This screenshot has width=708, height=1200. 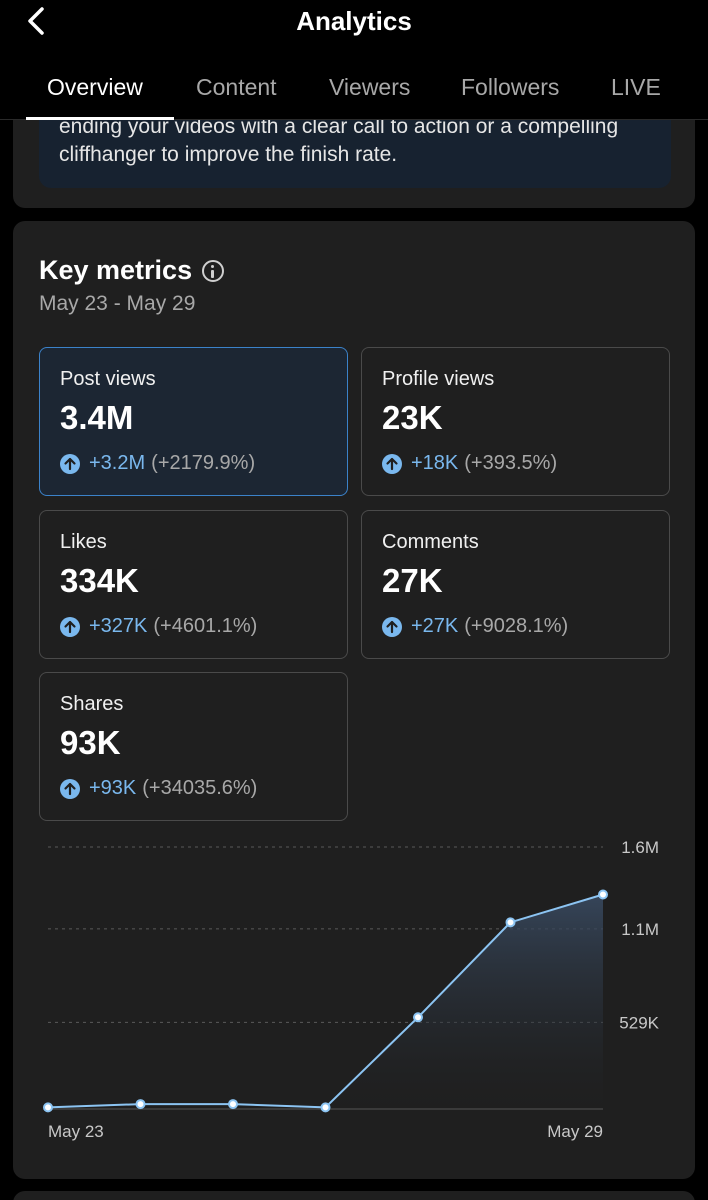 I want to click on chart-area-fill, so click(x=325, y=1001).